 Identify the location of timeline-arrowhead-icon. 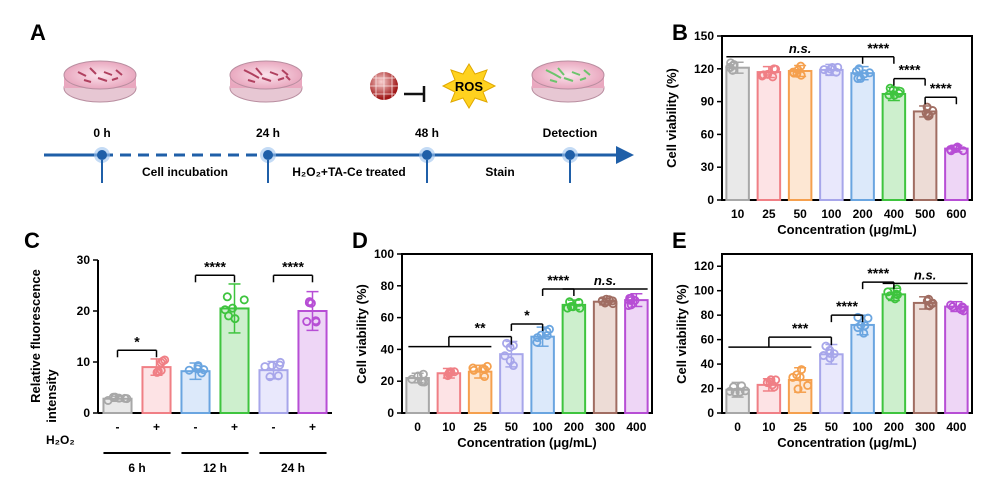
(625, 155).